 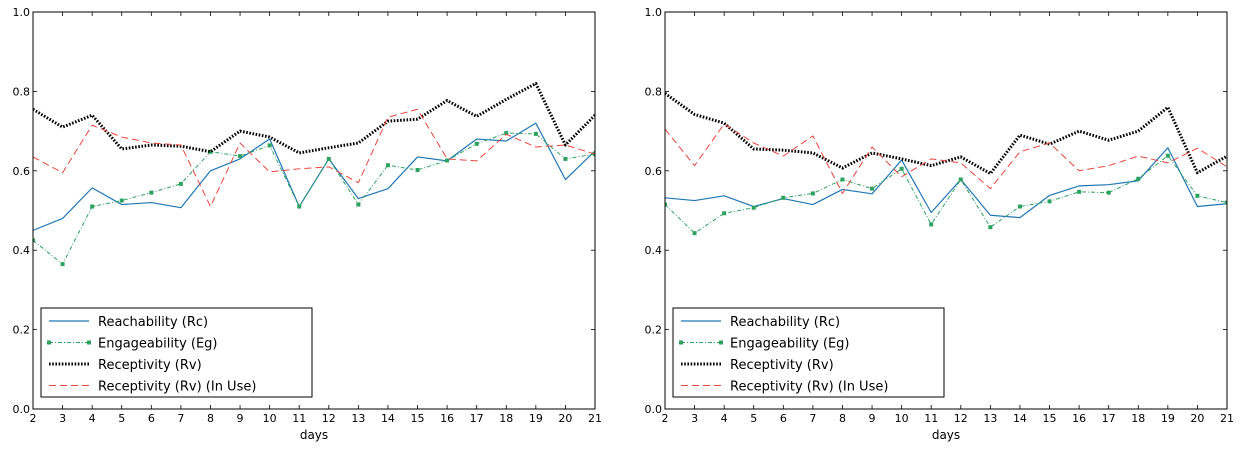 What do you see at coordinates (92, 418) in the screenshot?
I see `x-tick-label: 4` at bounding box center [92, 418].